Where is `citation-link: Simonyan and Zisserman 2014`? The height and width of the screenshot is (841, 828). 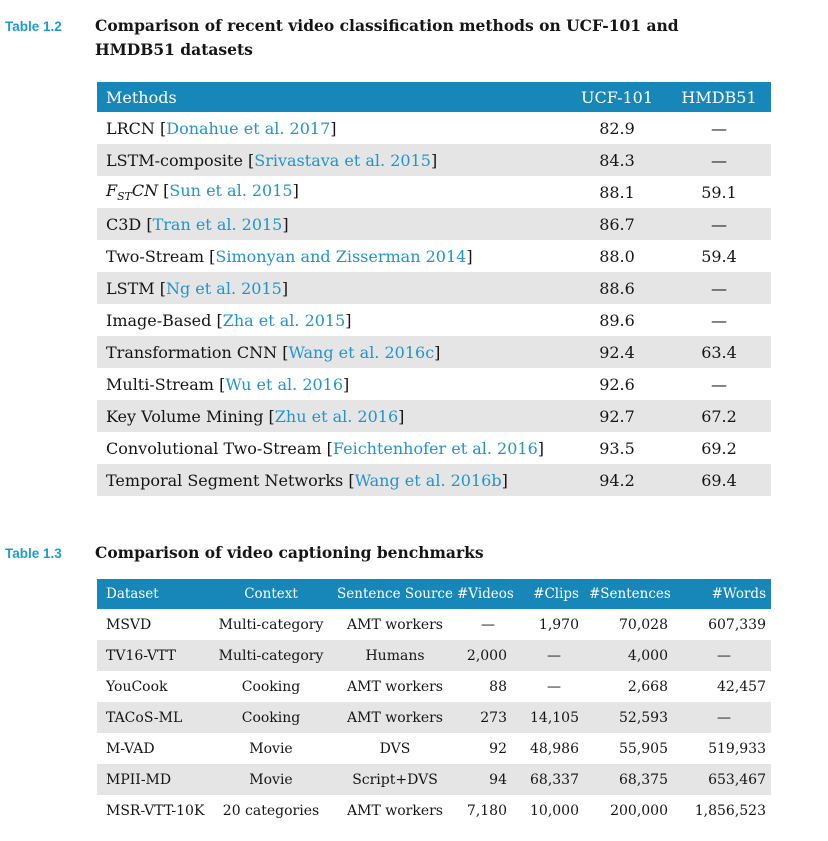
citation-link: Simonyan and Zisserman 2014 is located at coordinates (341, 256).